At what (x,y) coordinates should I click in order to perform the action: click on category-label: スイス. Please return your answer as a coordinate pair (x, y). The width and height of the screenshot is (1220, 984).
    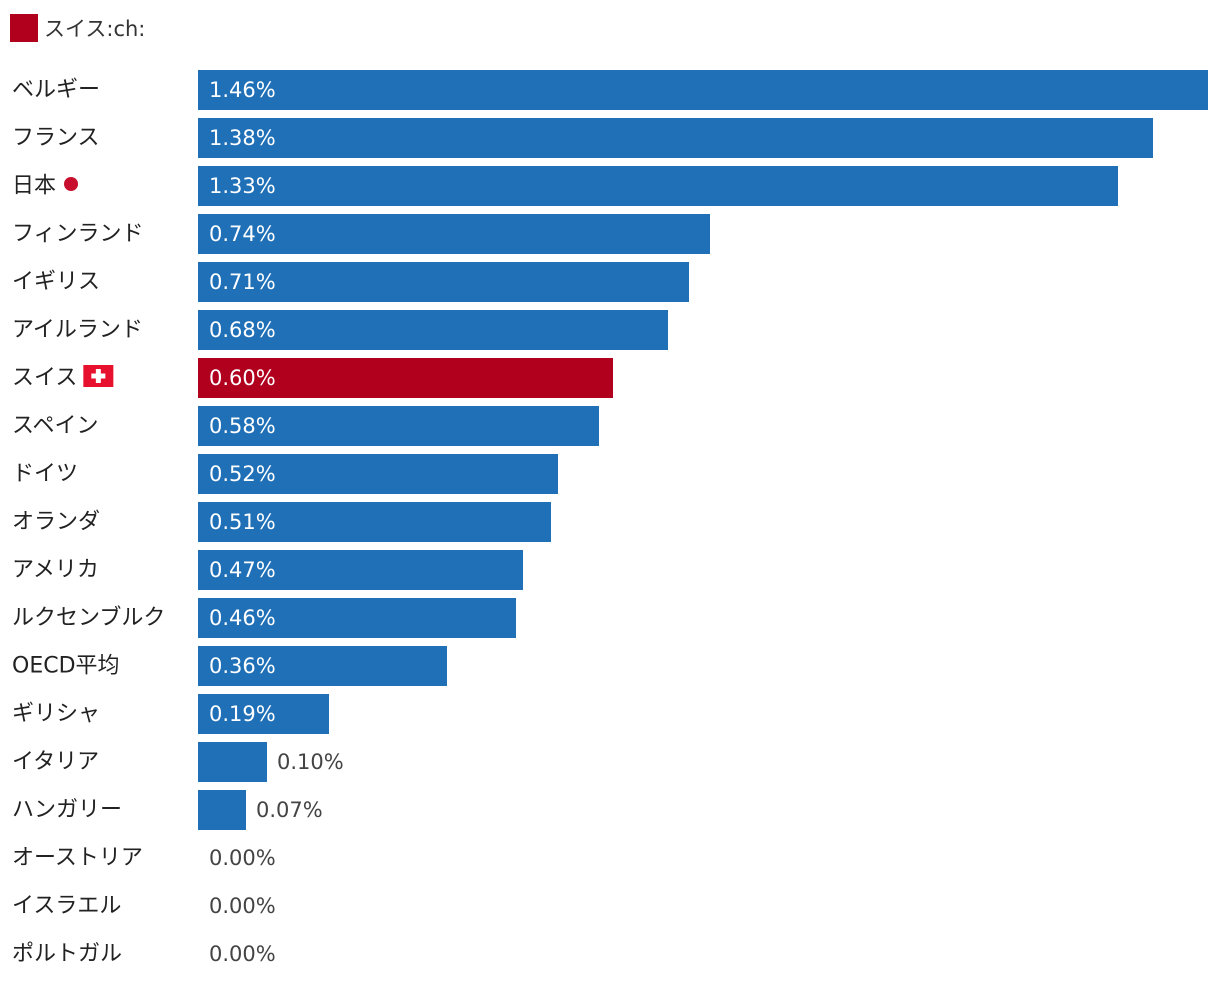
    Looking at the image, I should click on (44, 378).